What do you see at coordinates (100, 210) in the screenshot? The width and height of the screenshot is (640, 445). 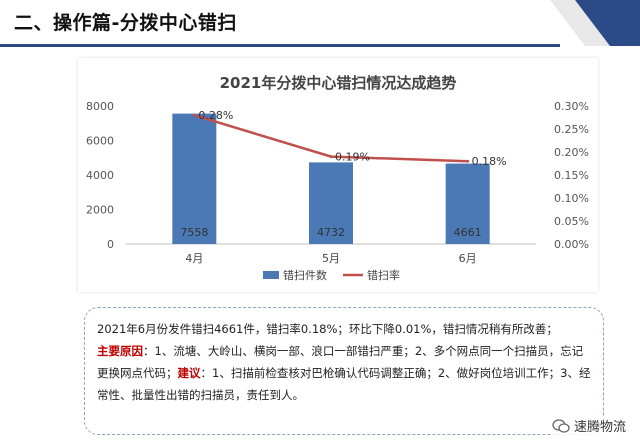 I see `left-axis-tick-label: 2000` at bounding box center [100, 210].